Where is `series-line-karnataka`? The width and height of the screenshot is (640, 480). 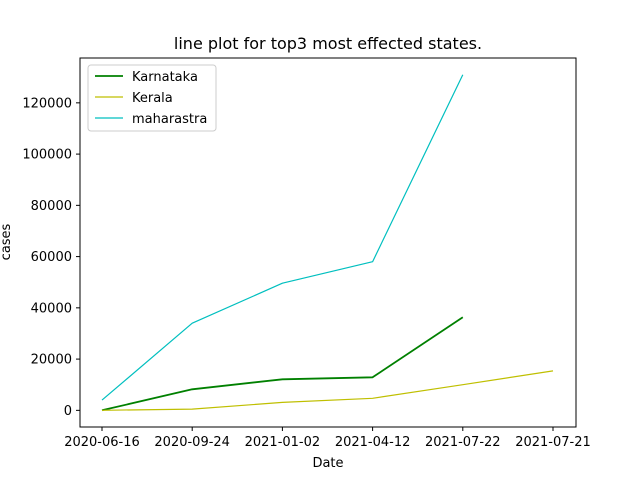
series-line-karnataka is located at coordinates (282, 364).